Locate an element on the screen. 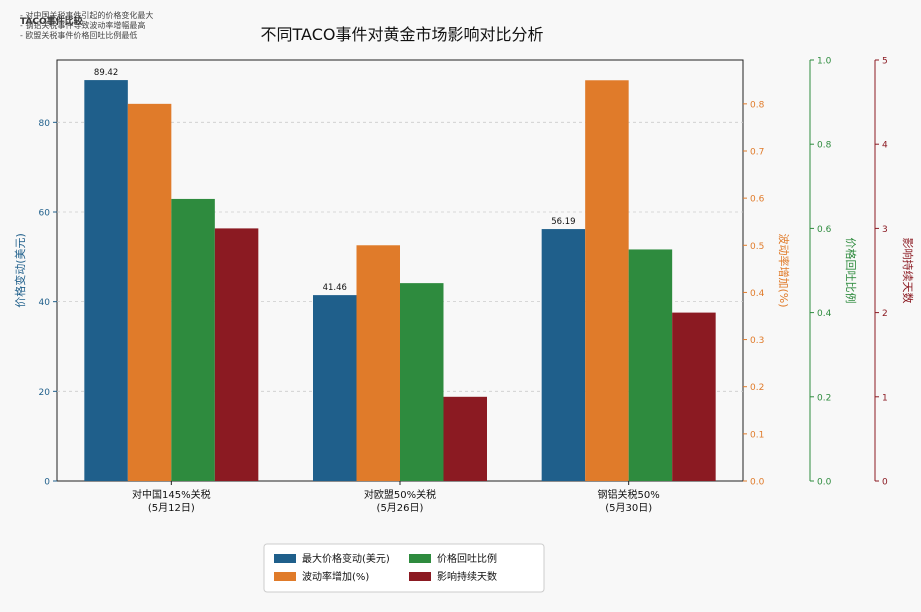  y-tick-label: 1 is located at coordinates (885, 398).